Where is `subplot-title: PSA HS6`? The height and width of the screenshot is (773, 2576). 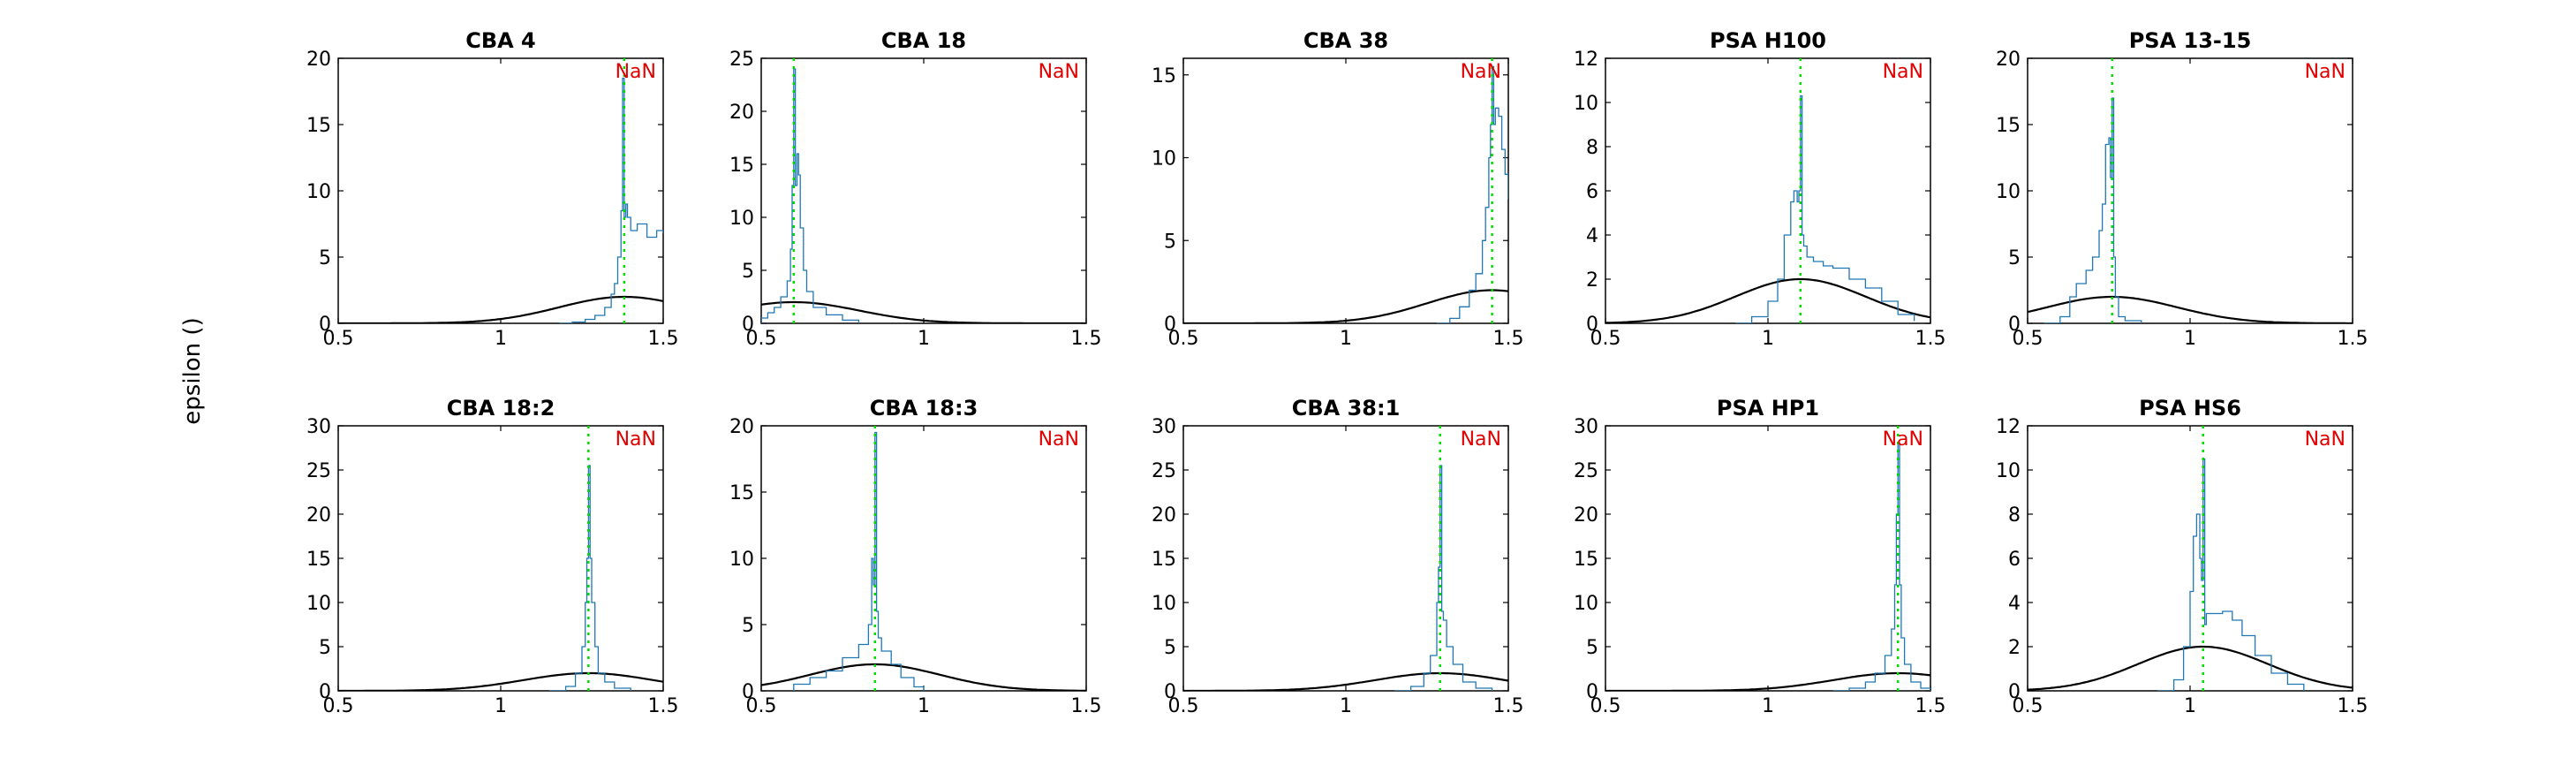
subplot-title: PSA HS6 is located at coordinates (2190, 408).